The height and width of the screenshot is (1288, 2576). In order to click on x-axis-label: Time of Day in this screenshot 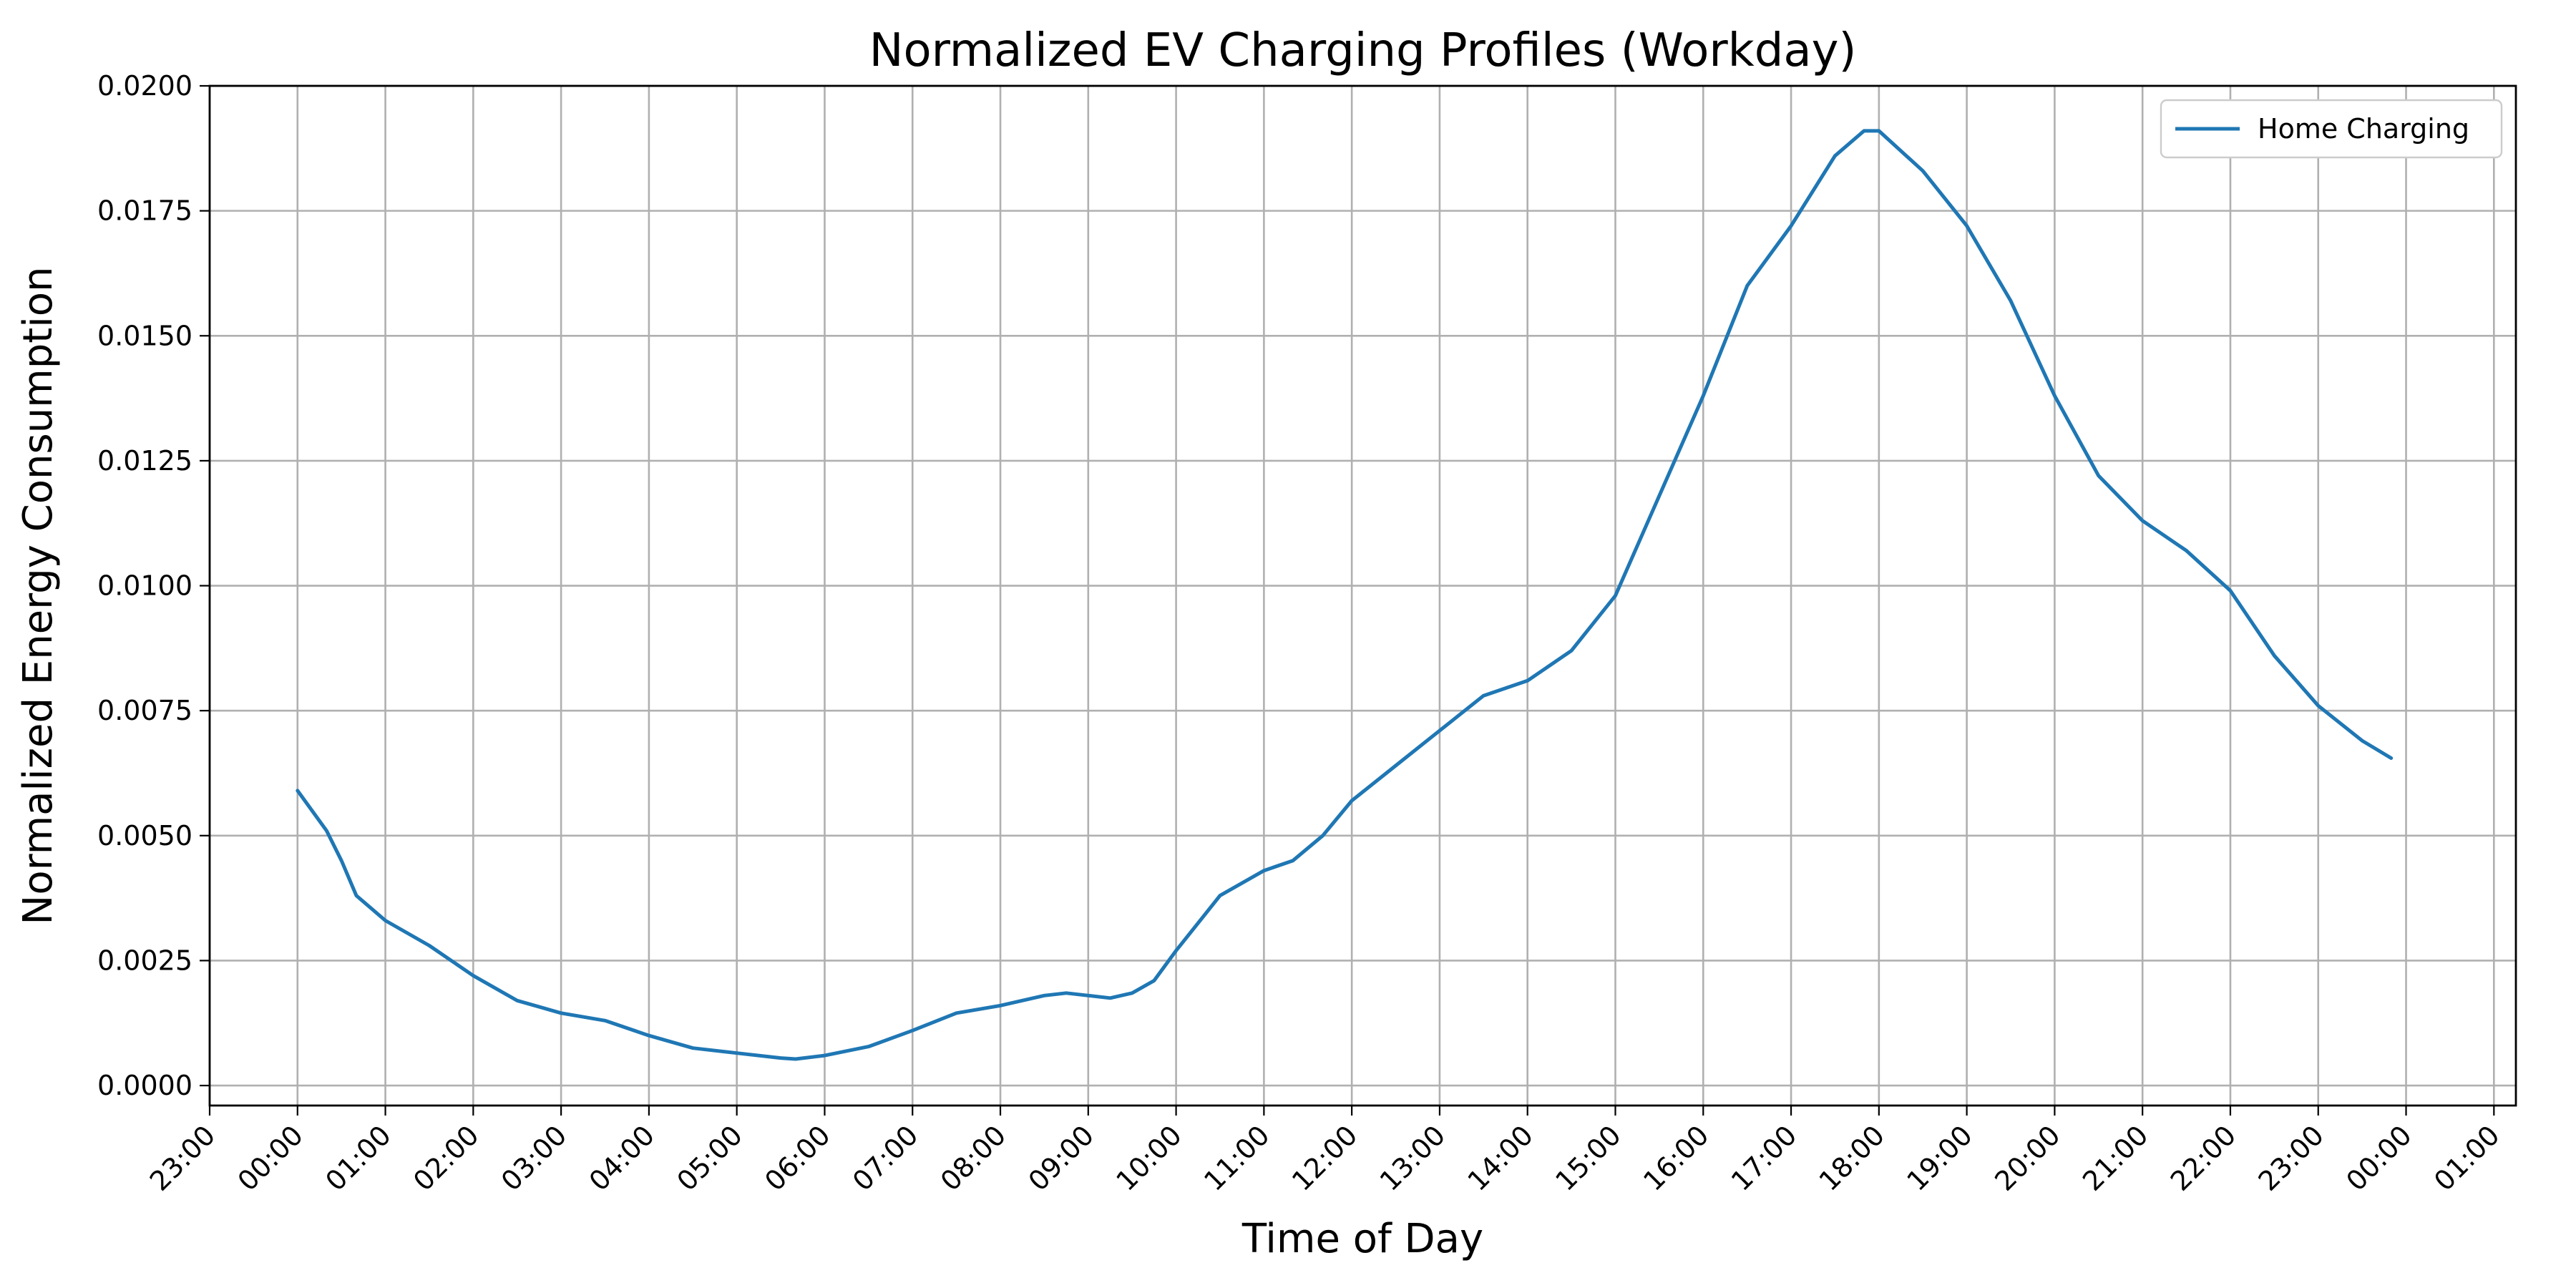, I will do `click(1362, 1239)`.